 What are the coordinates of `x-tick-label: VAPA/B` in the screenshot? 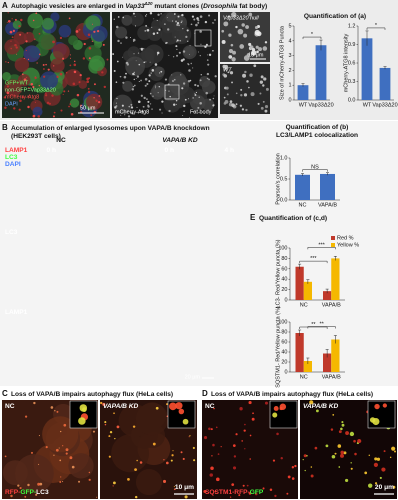 It's located at (331, 305).